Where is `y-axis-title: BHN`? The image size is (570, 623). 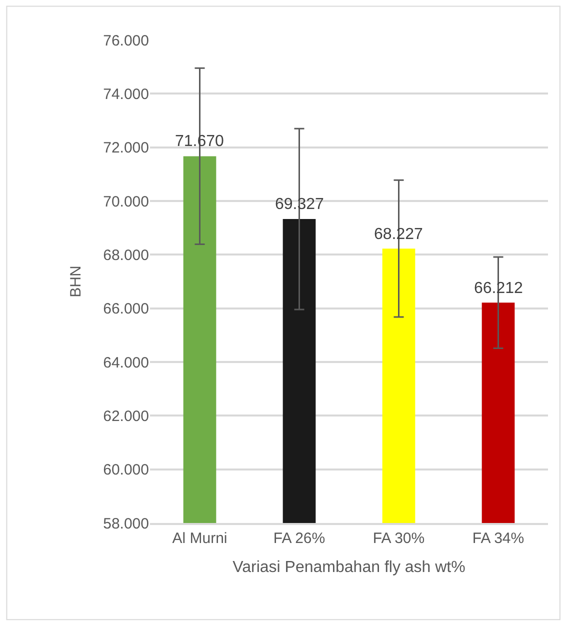 y-axis-title: BHN is located at coordinates (75, 282).